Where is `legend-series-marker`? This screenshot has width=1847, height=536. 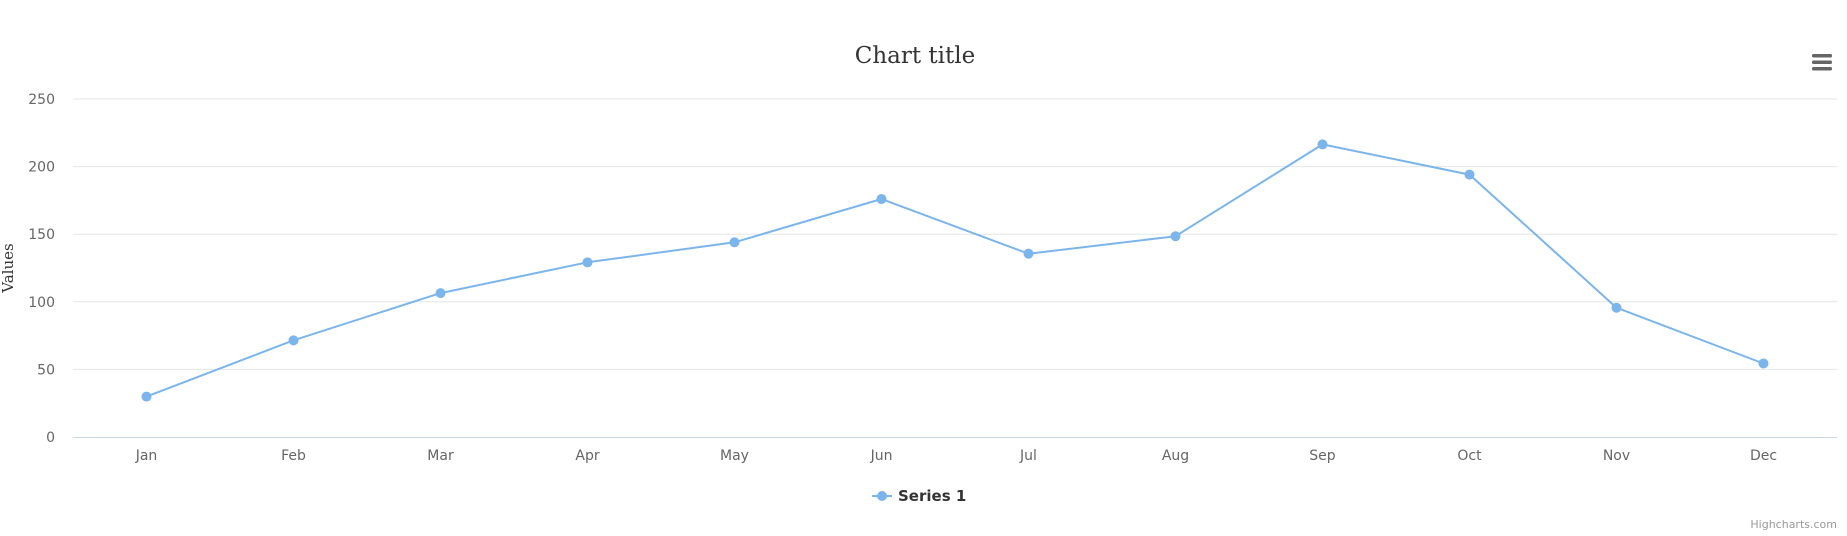 legend-series-marker is located at coordinates (882, 496).